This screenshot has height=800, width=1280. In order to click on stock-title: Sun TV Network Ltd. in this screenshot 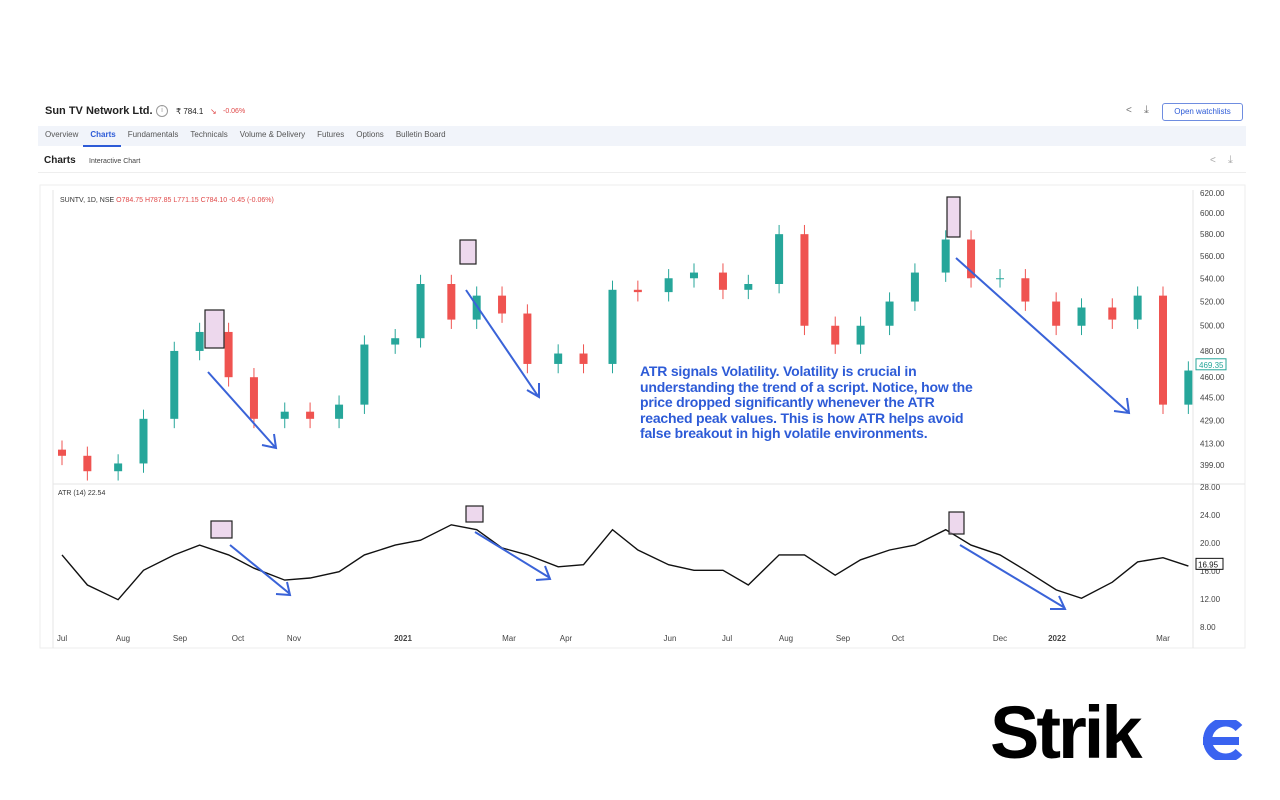, I will do `click(99, 111)`.